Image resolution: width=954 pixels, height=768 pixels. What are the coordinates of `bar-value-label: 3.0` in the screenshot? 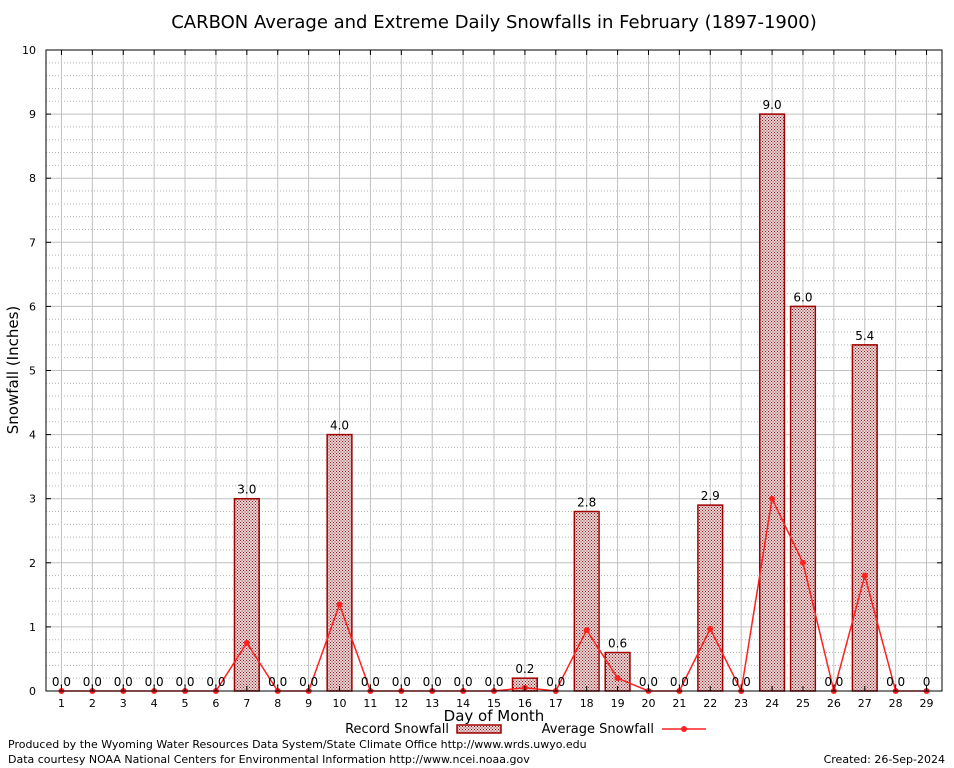 It's located at (246, 490).